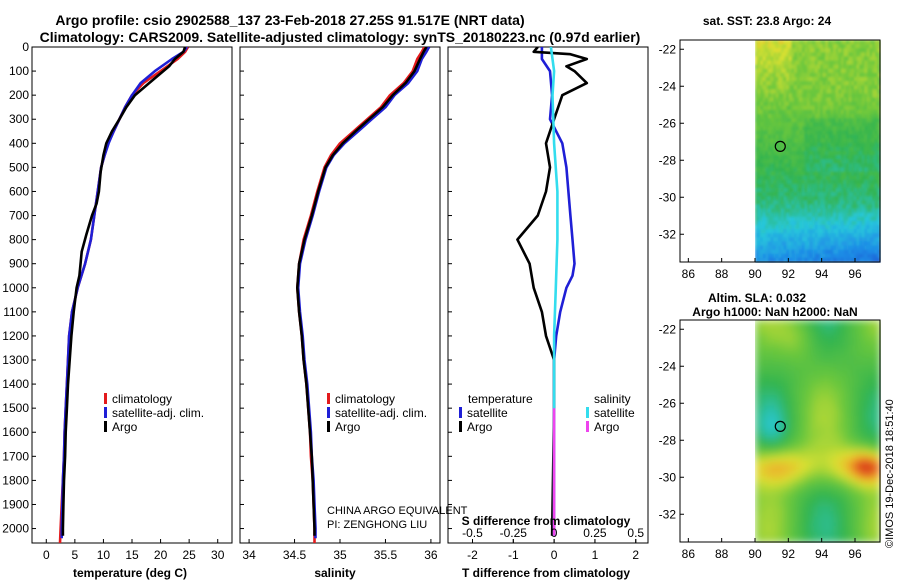 The height and width of the screenshot is (580, 900). What do you see at coordinates (612, 399) in the screenshot?
I see `legend-title-salinity: salinity` at bounding box center [612, 399].